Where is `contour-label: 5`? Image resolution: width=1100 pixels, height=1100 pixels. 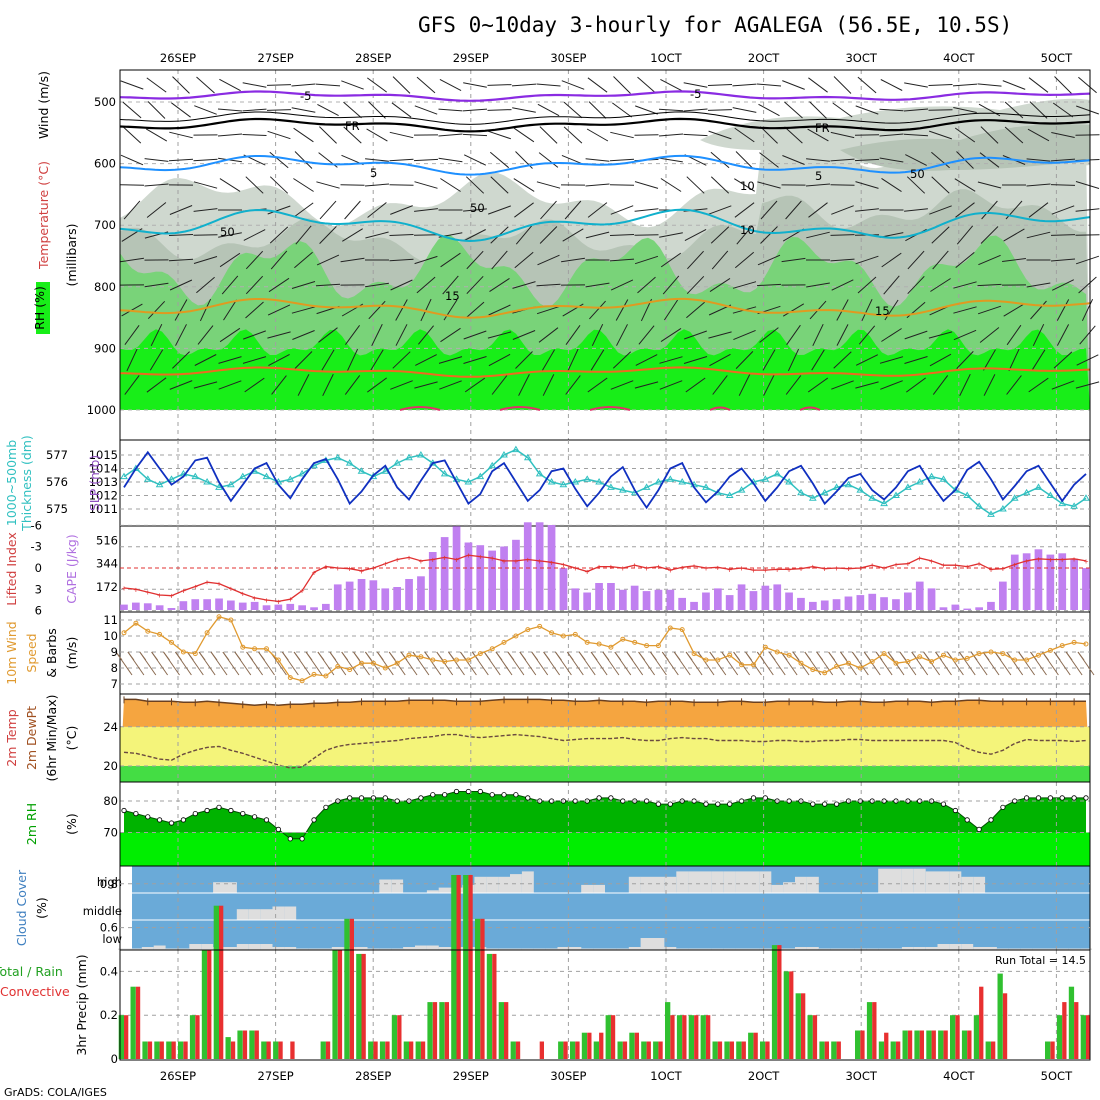
contour-label: 5 is located at coordinates (818, 176).